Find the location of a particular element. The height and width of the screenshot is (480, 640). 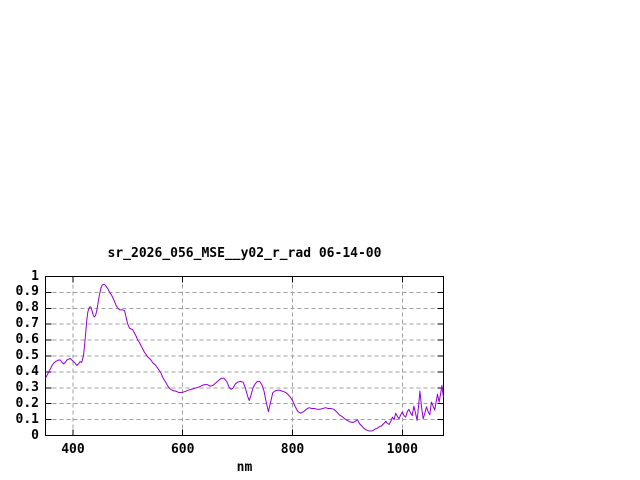

chart-title: sr_2026_056_MSE__y02_r_rad 06-14-00 is located at coordinates (244, 253).